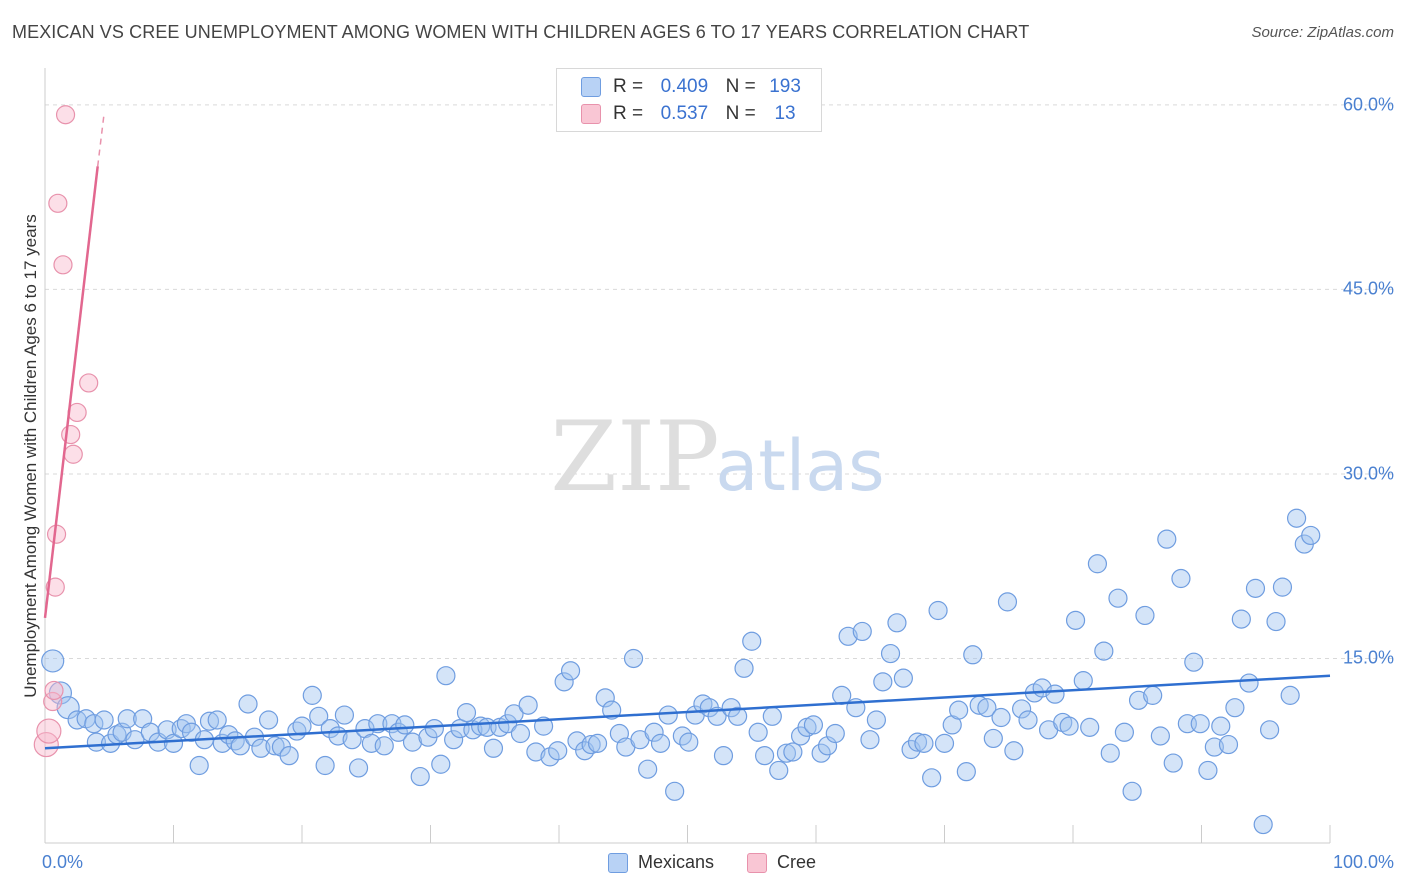  Describe the element at coordinates (689, 100) in the screenshot. I see `stats-legend: R = 0.409 N = 193 R = 0.537 N = 13` at that location.